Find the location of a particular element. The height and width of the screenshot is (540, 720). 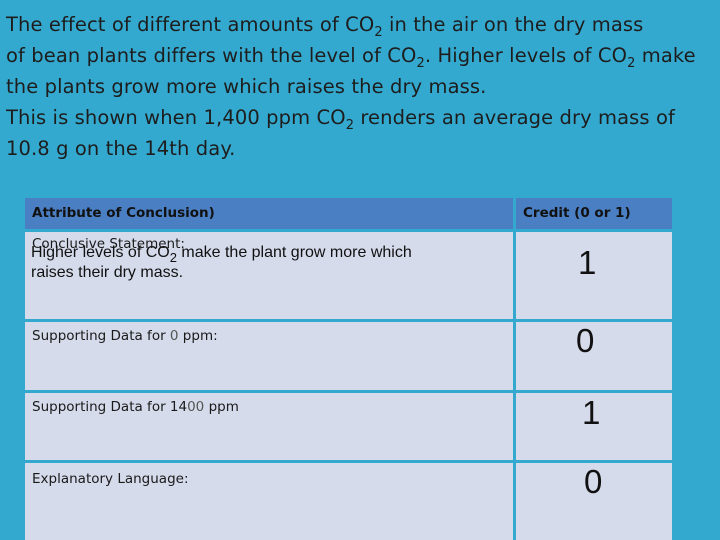

supporting-data-1400-label: Supporting Data for 1400 ppm is located at coordinates (135, 407).